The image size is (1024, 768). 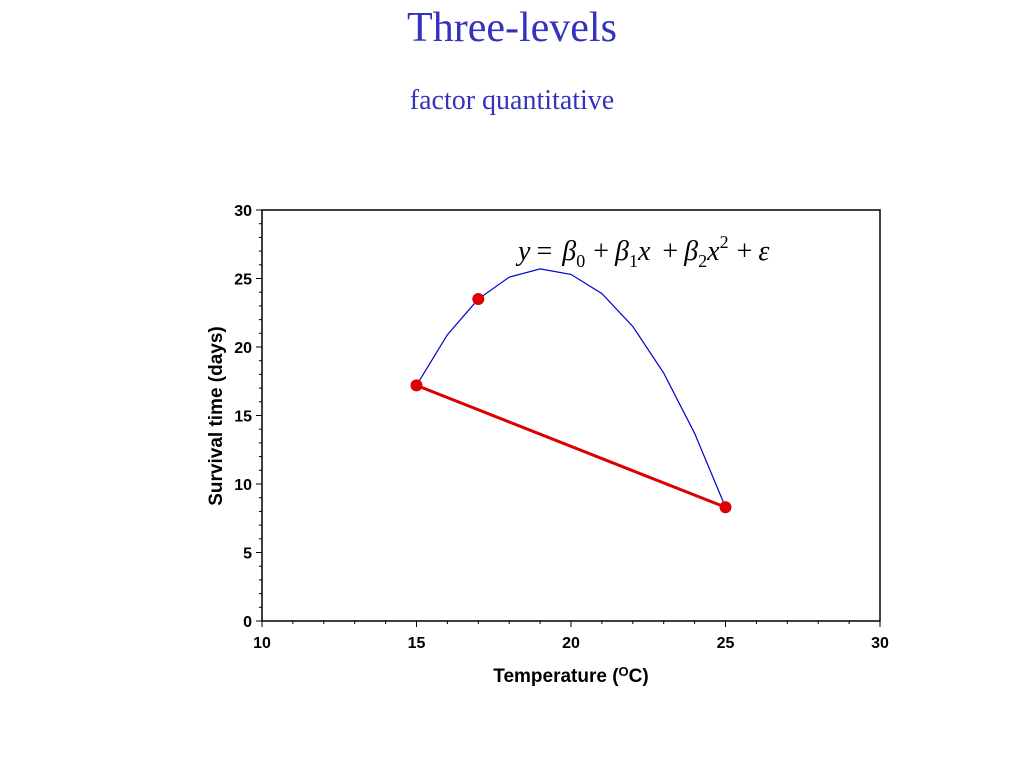 I want to click on x-axis-label: Temperature (OC), so click(x=570, y=675).